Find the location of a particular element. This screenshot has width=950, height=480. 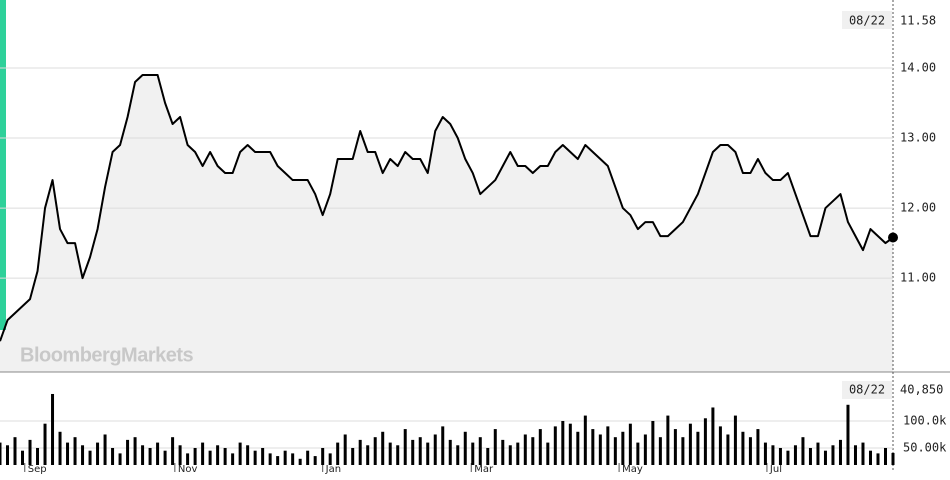

x-tick-label: Jan is located at coordinates (333, 469).